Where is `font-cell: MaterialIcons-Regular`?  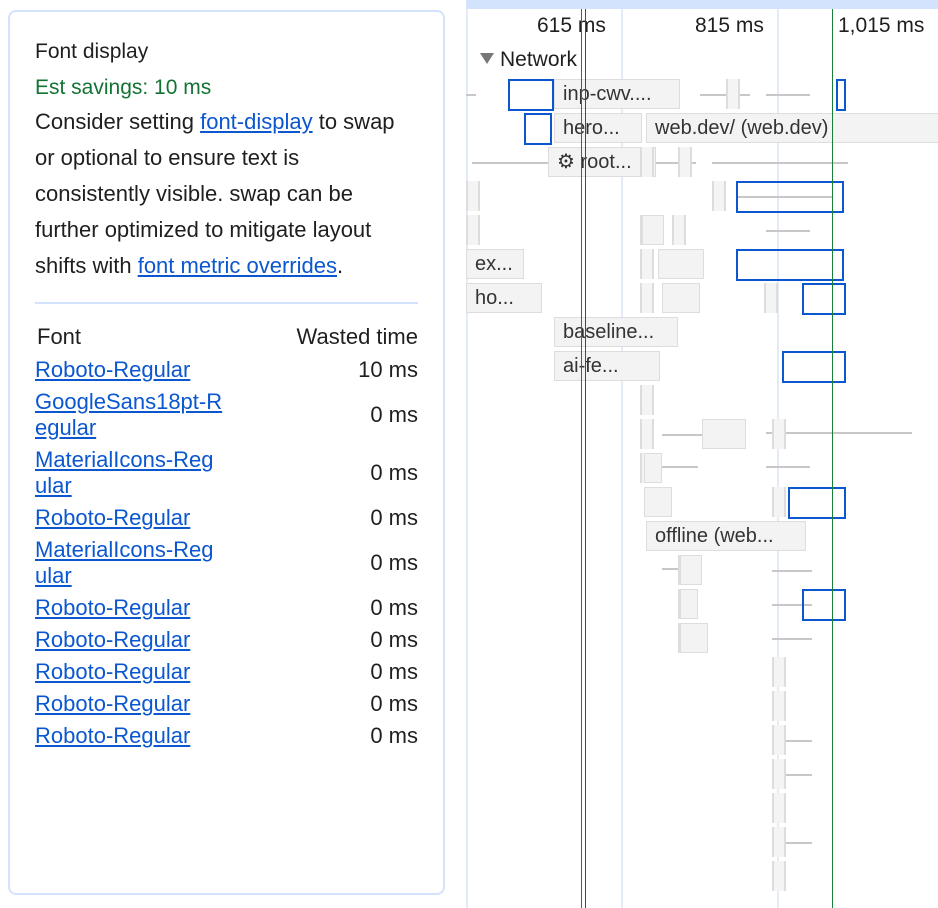 font-cell: MaterialIcons-Regular is located at coordinates (151, 563).